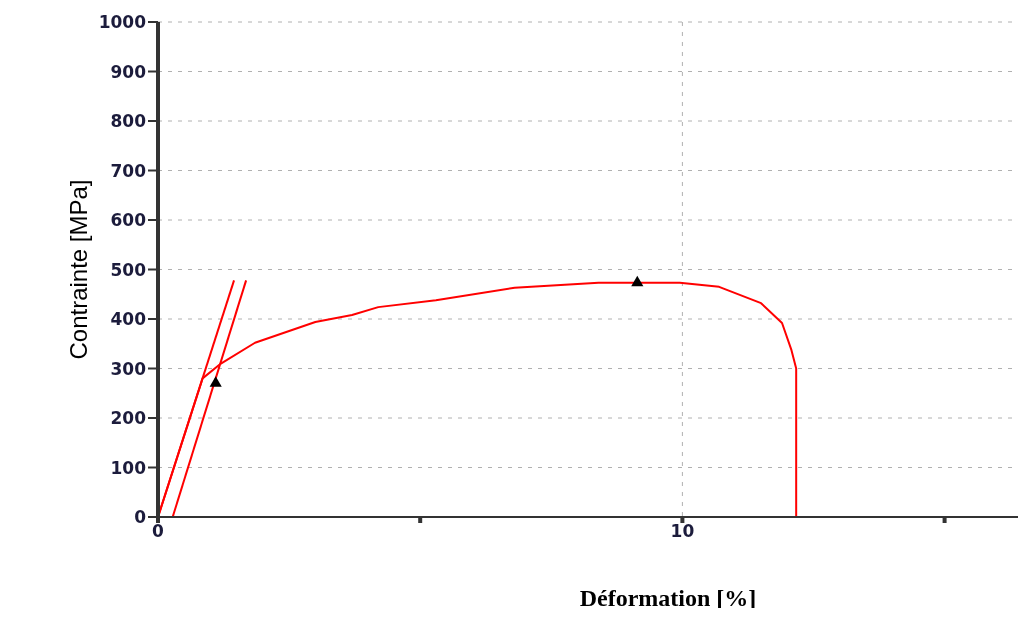  What do you see at coordinates (78, 269) in the screenshot?
I see `y-axis-title: Contrainte [MPa]` at bounding box center [78, 269].